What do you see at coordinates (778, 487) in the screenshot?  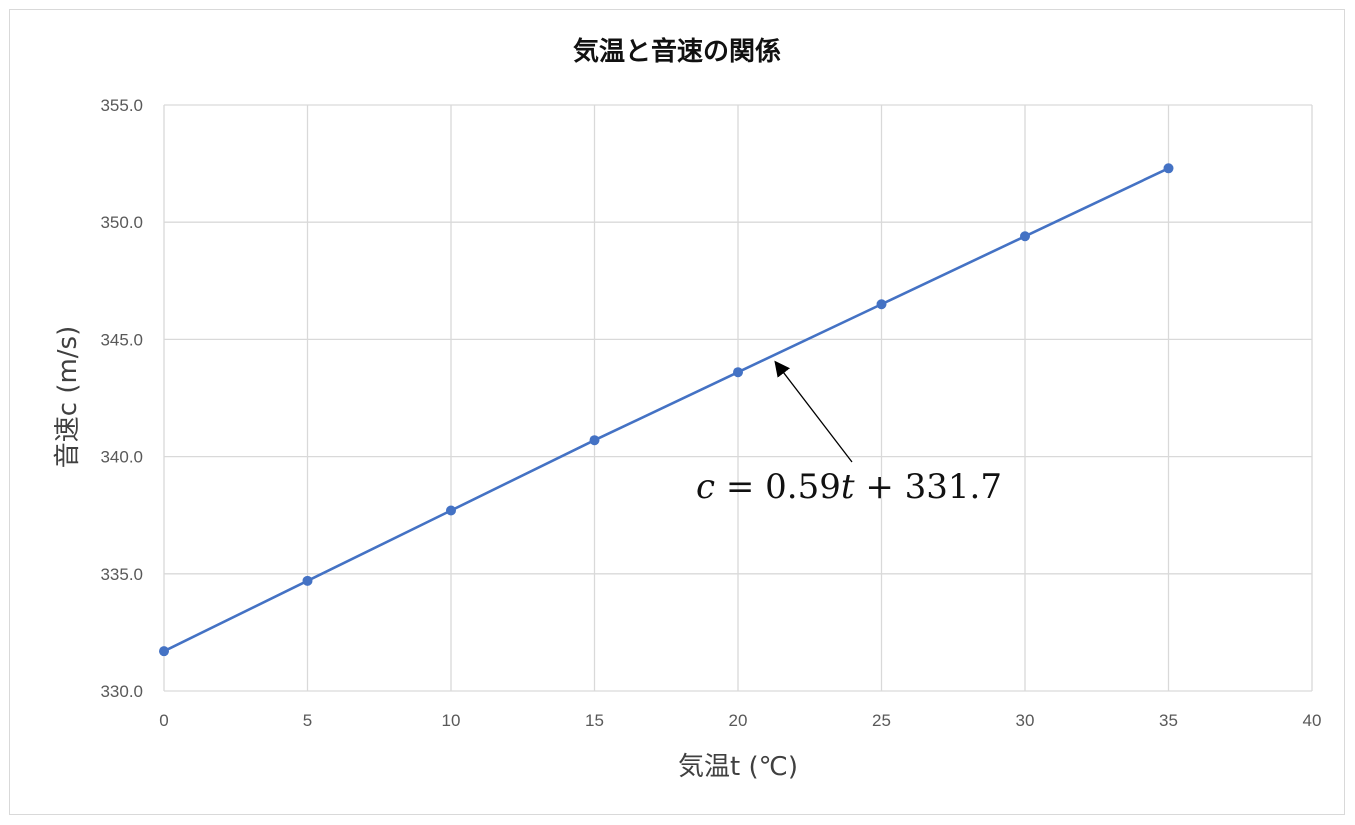 I see `equation-part: = 0.59` at bounding box center [778, 487].